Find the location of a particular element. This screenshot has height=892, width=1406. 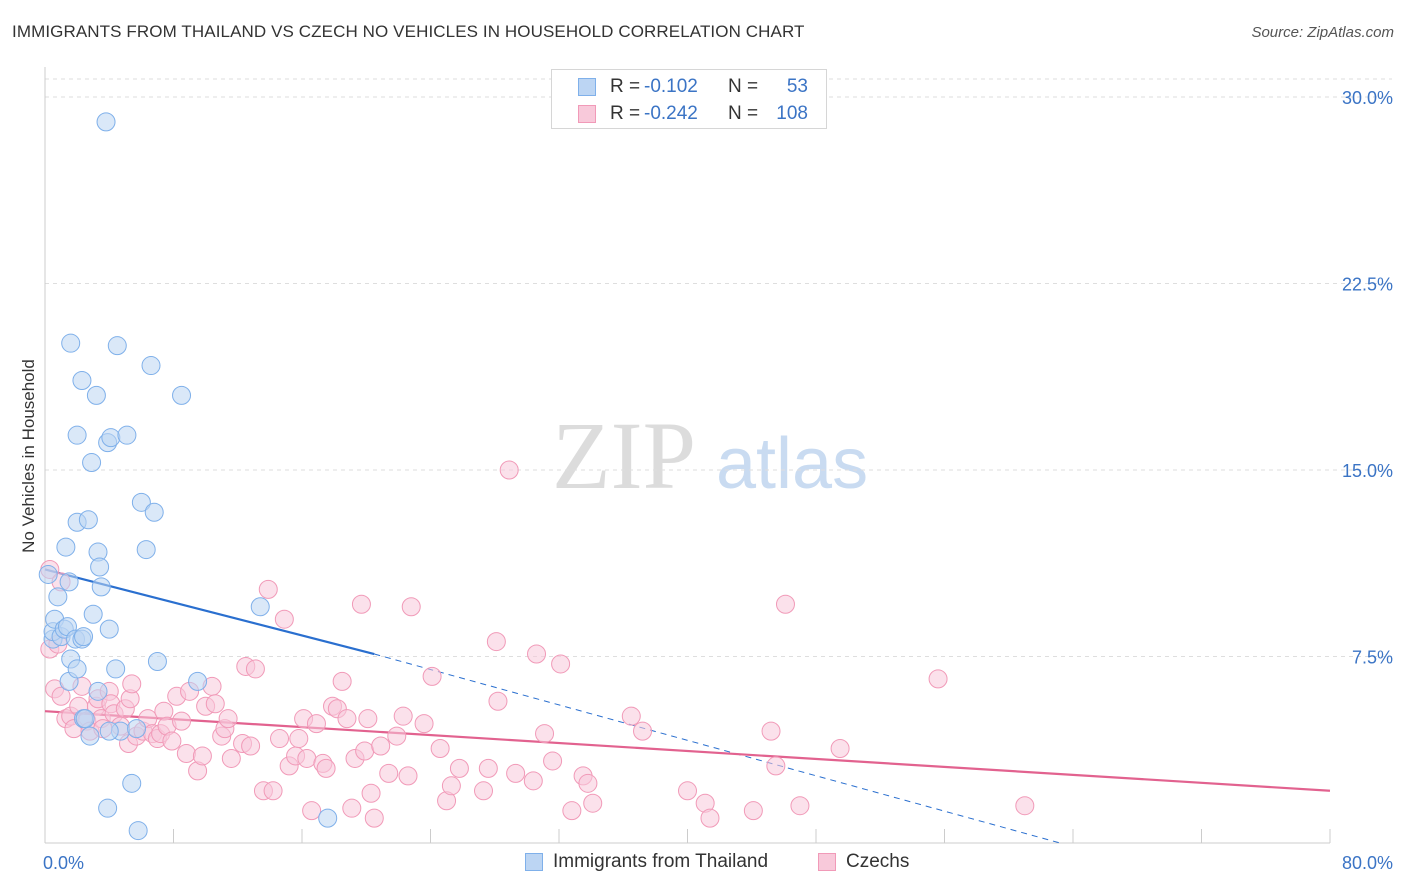

czechs-trend-line is located at coordinates (687, 751).